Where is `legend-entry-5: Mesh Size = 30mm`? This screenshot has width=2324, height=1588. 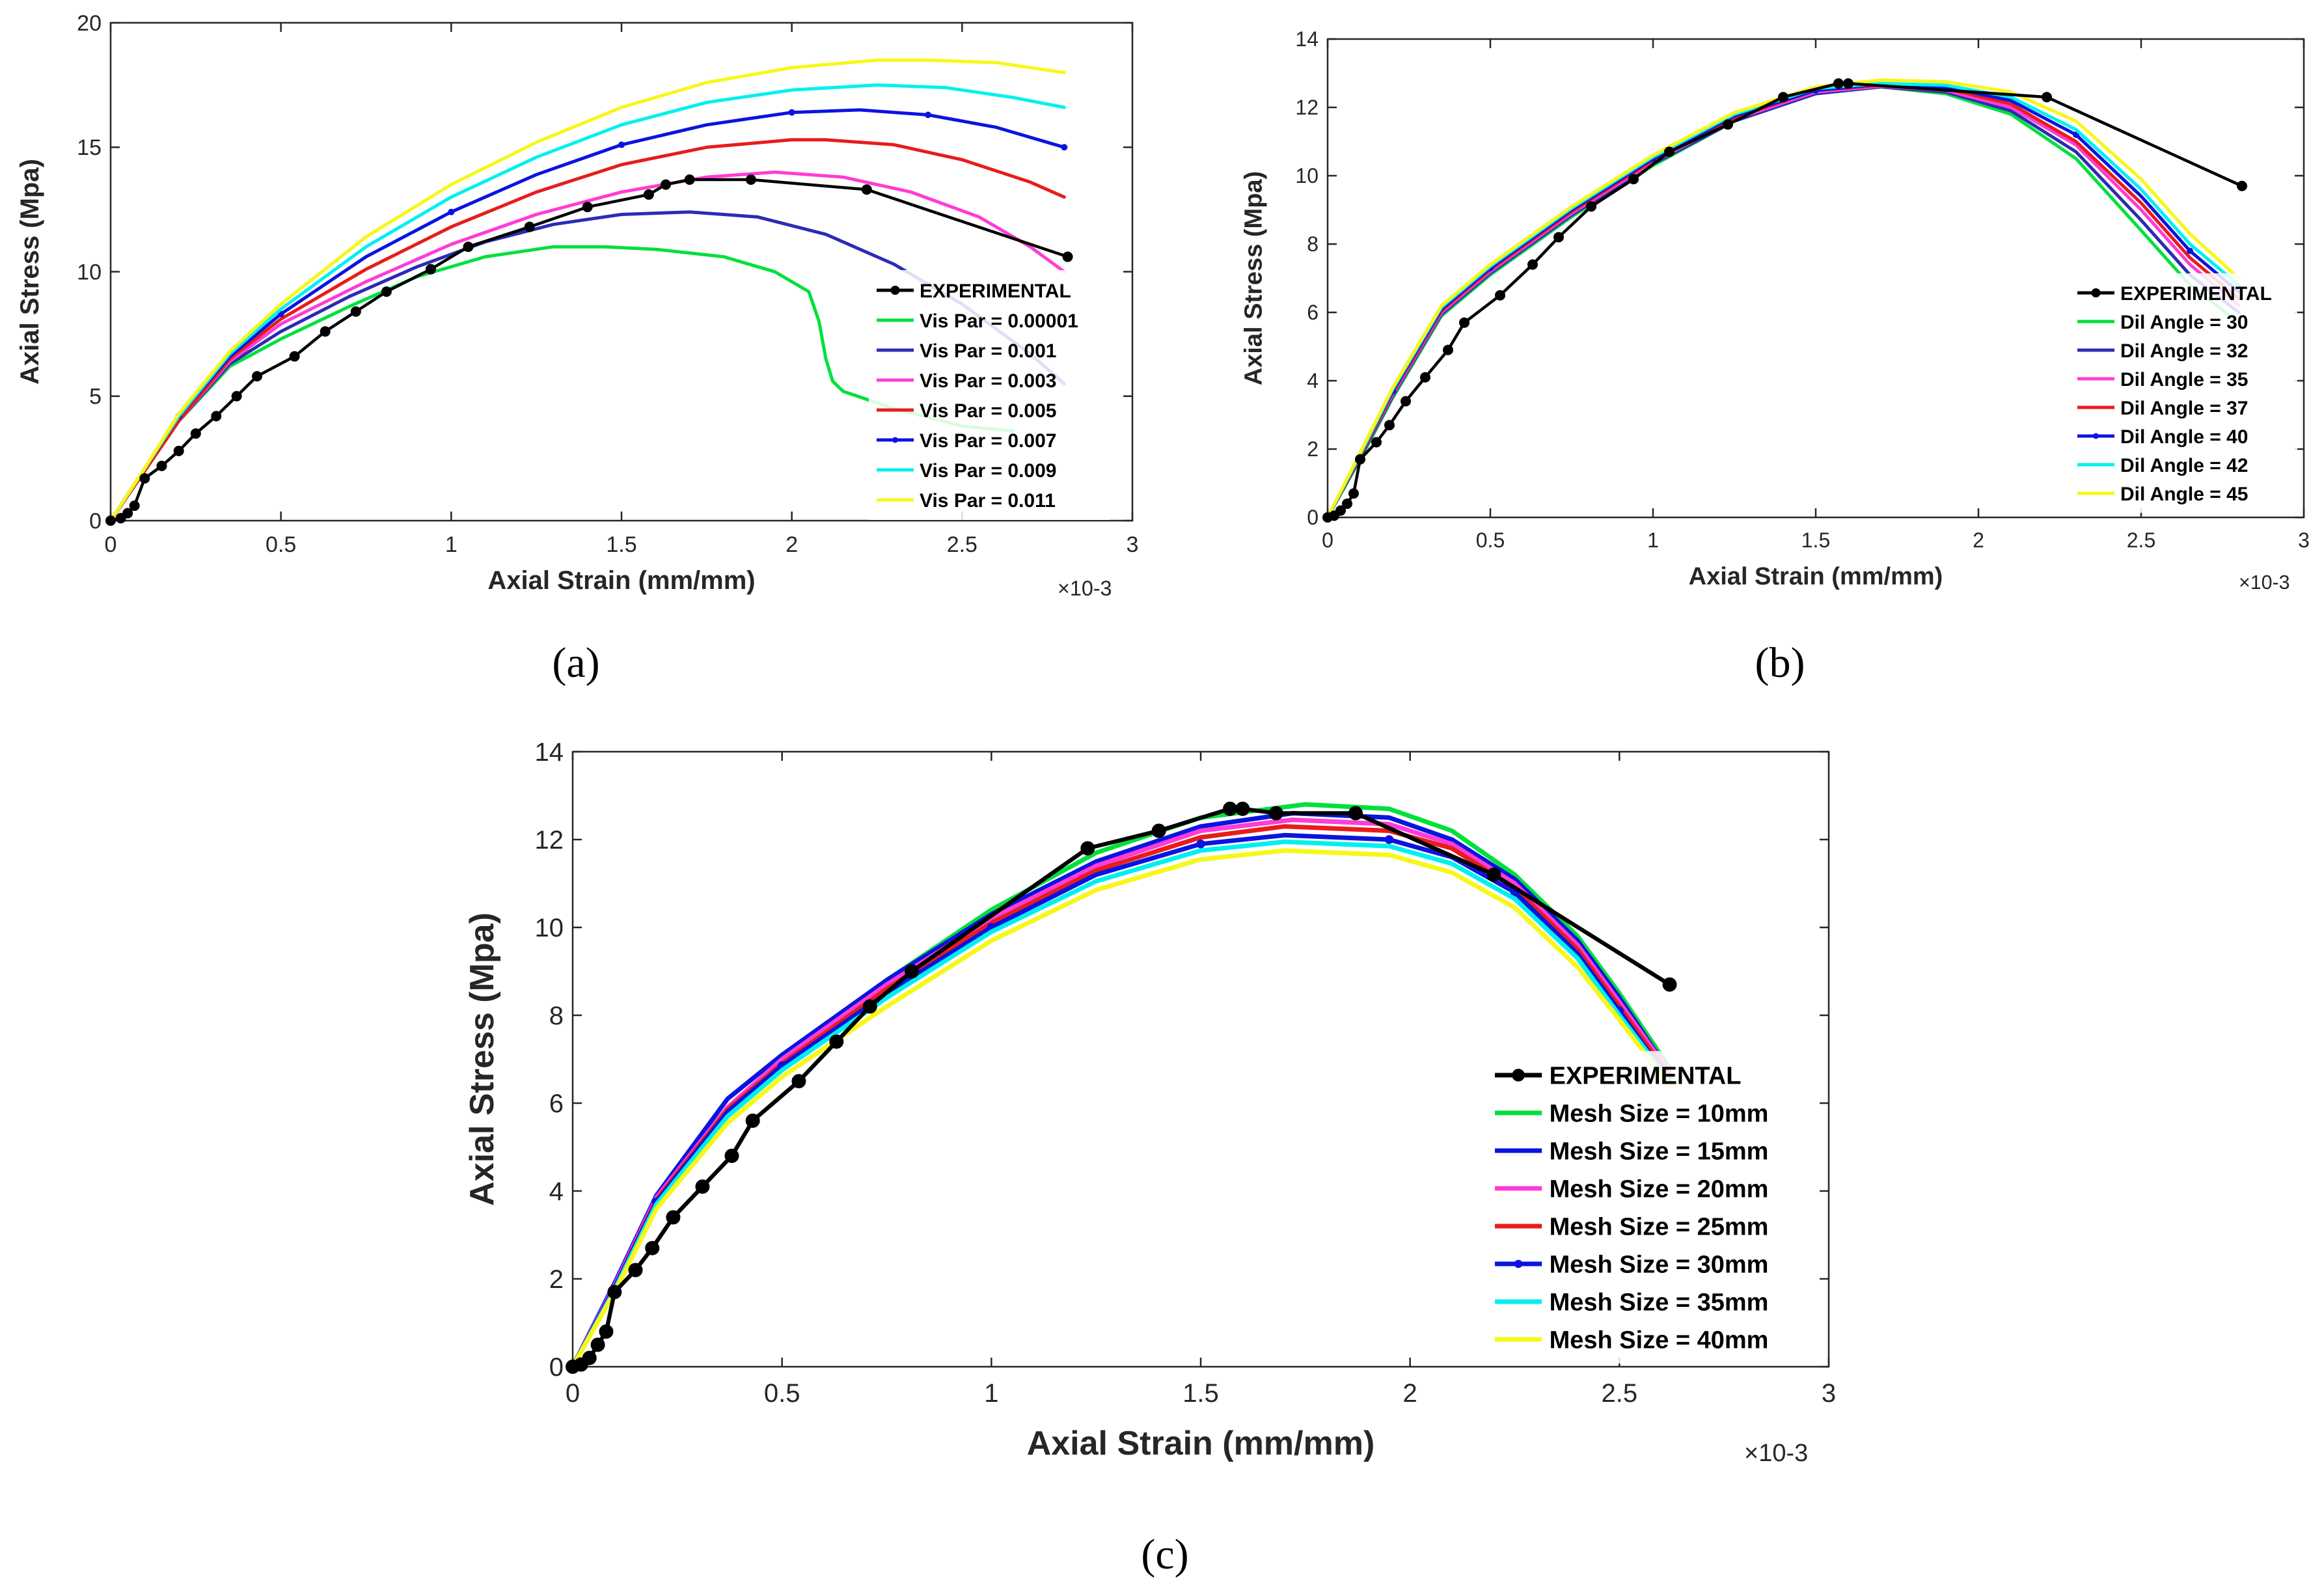
legend-entry-5: Mesh Size = 30mm is located at coordinates (1659, 1265).